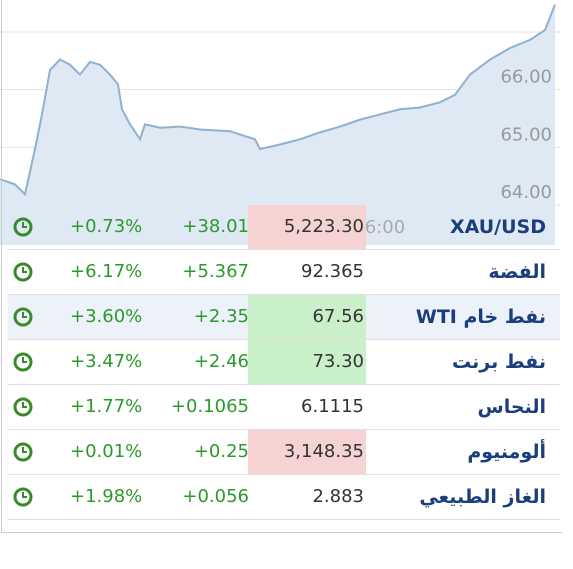  What do you see at coordinates (482, 497) in the screenshot?
I see `name-text: الغاز الطبيعي` at bounding box center [482, 497].